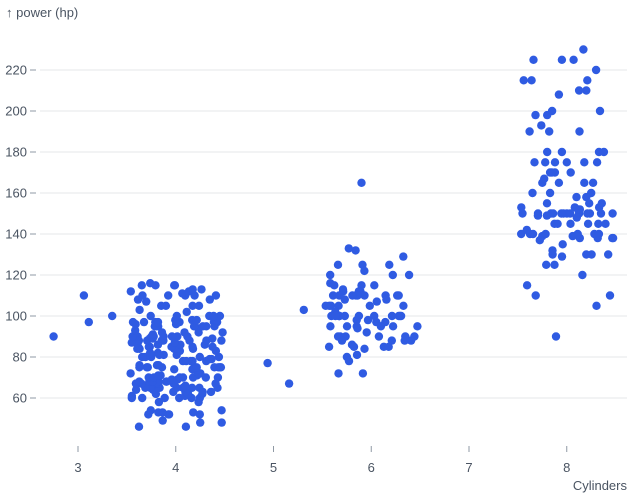 This screenshot has width=640, height=503. What do you see at coordinates (16, 152) in the screenshot?
I see `y-tick-label: 180` at bounding box center [16, 152].